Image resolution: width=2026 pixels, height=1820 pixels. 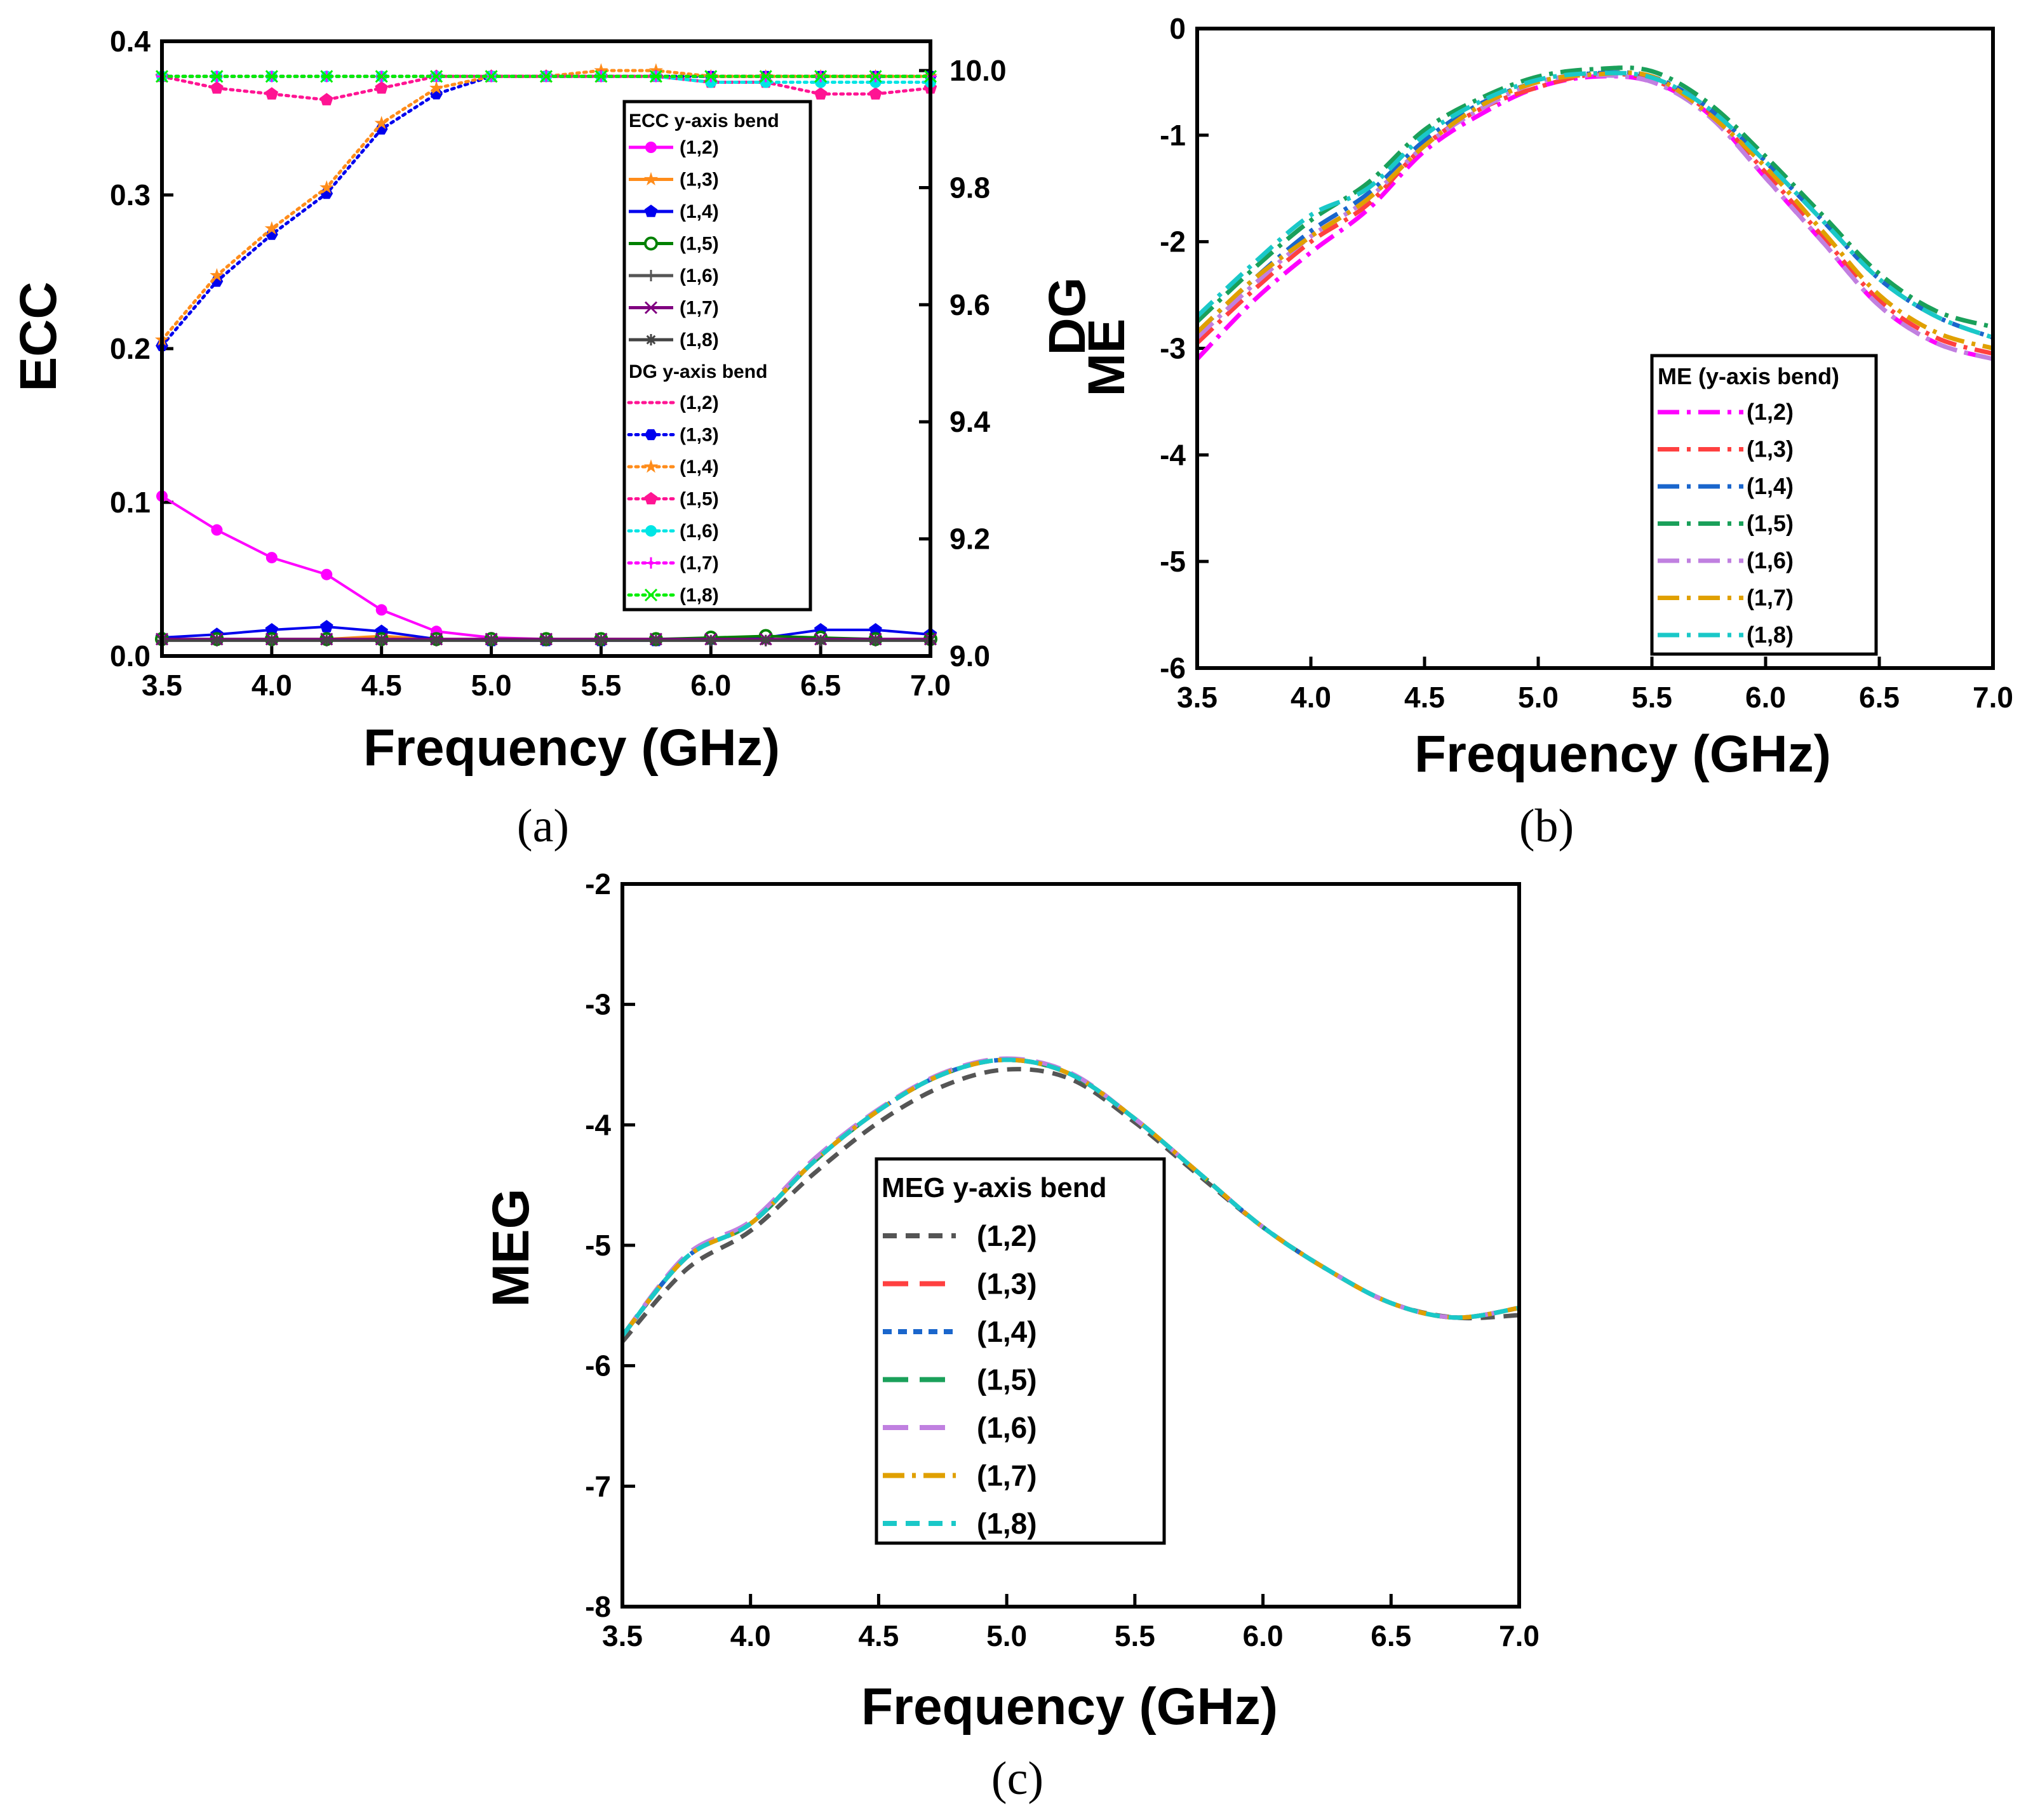 What do you see at coordinates (674, 244) in the screenshot?
I see `legend-ecc-entry: (1,5)` at bounding box center [674, 244].